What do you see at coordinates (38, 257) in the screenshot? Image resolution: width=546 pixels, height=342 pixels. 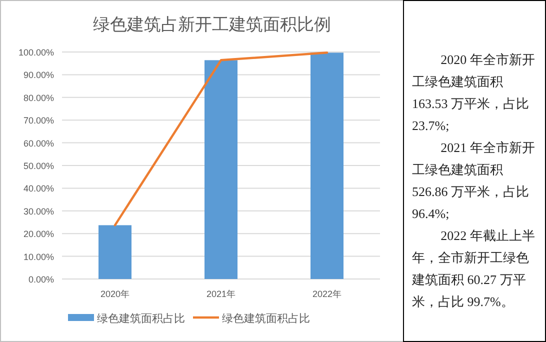 I see `y-tick-label: 10.00%` at bounding box center [38, 257].